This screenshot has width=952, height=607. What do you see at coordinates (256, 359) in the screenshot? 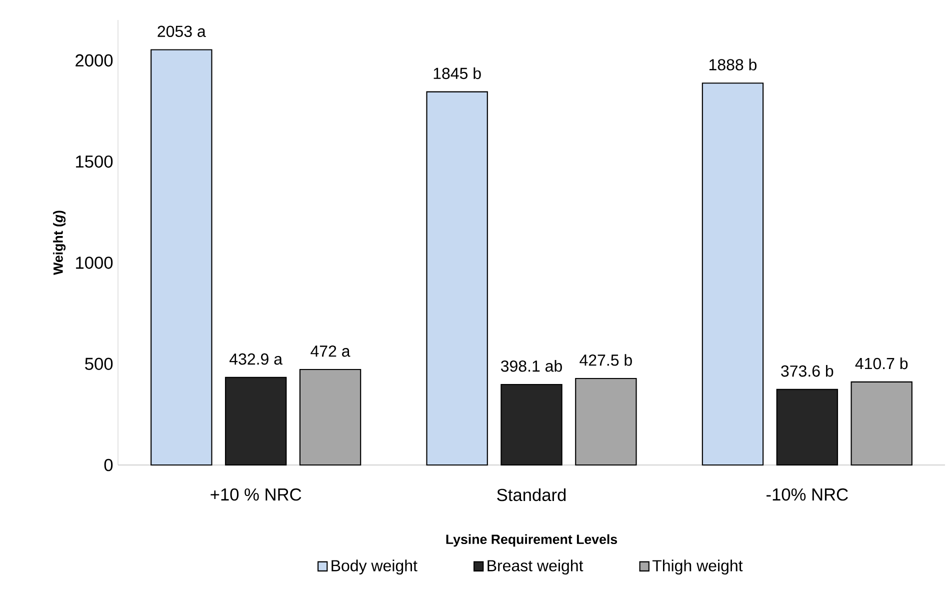
I see `data-label: 432.9 a` at bounding box center [256, 359].